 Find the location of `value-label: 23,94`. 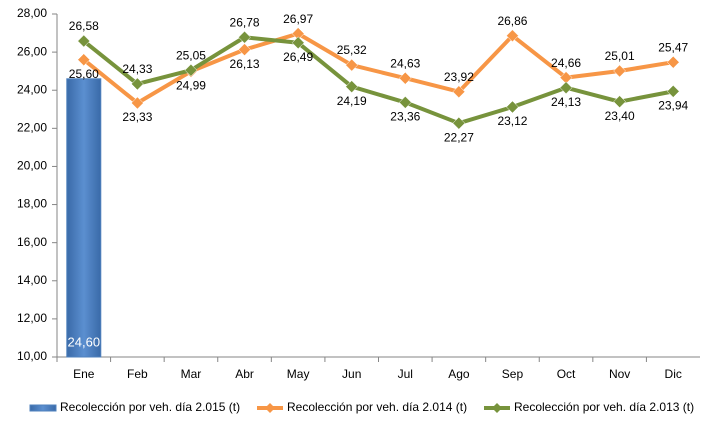

value-label: 23,94 is located at coordinates (673, 106).